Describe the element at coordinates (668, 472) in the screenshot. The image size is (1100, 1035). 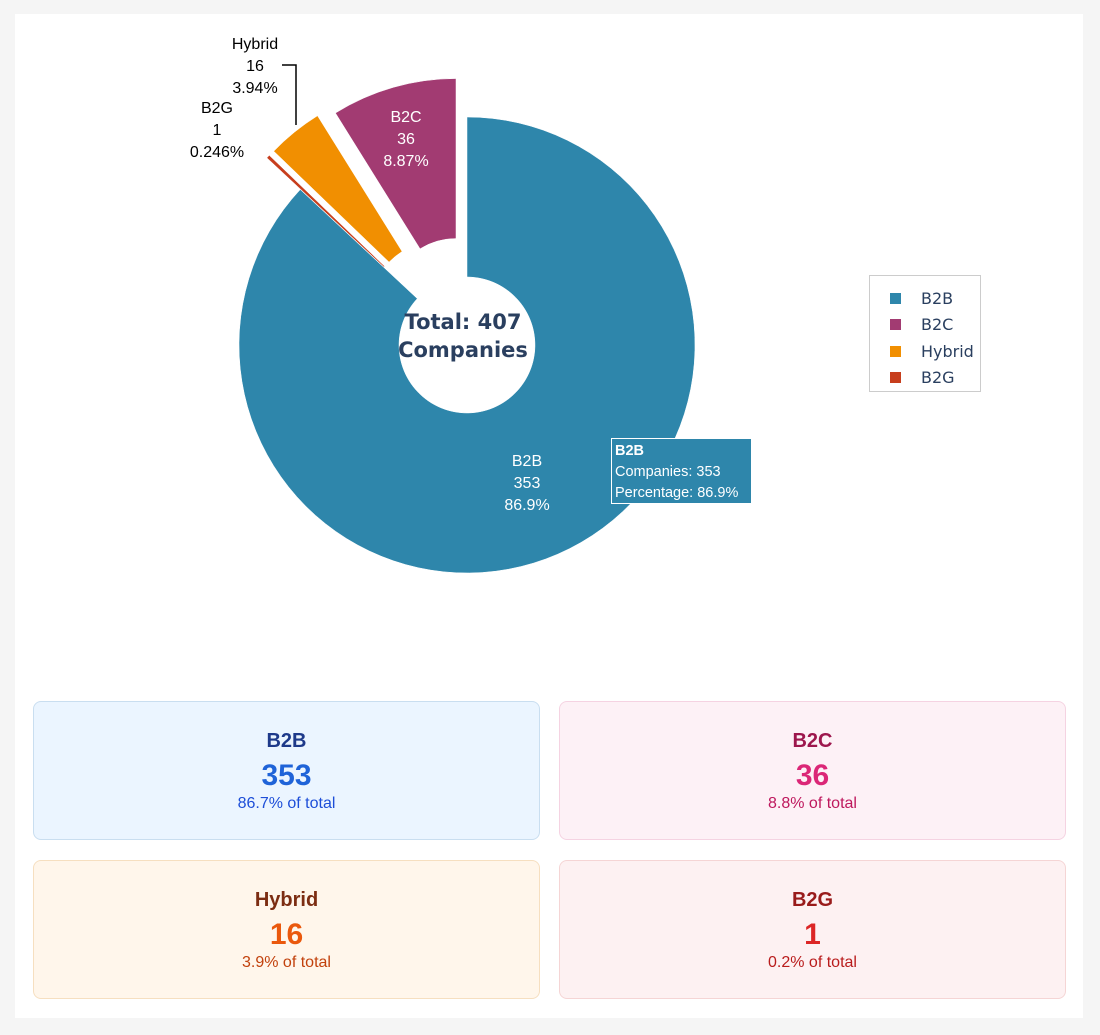
I see `tooltip-companies: Companies: 353` at that location.